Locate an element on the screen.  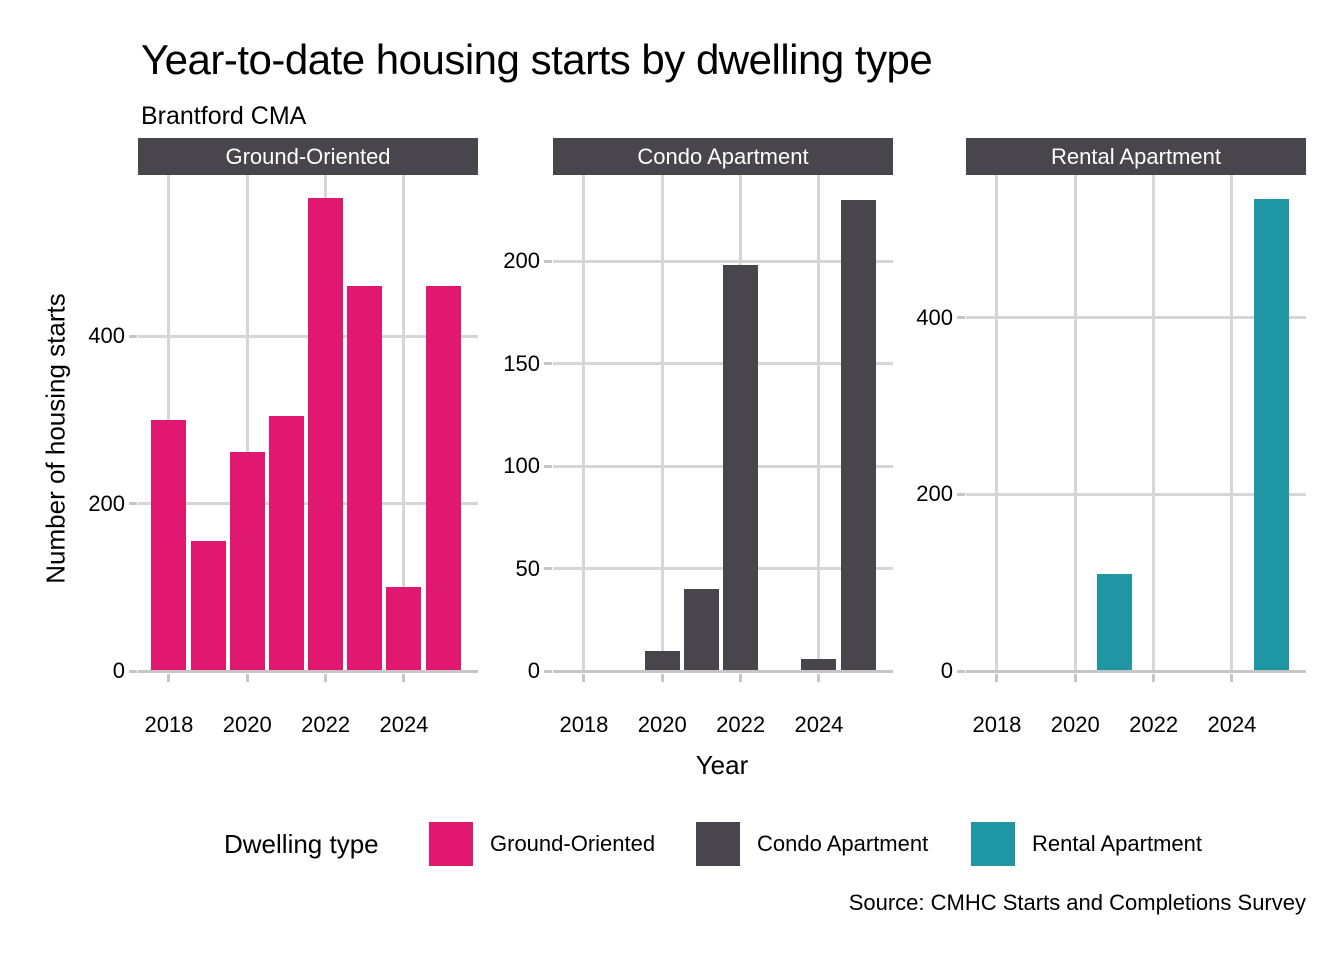
y-tick-label: 150 is located at coordinates (521, 363).